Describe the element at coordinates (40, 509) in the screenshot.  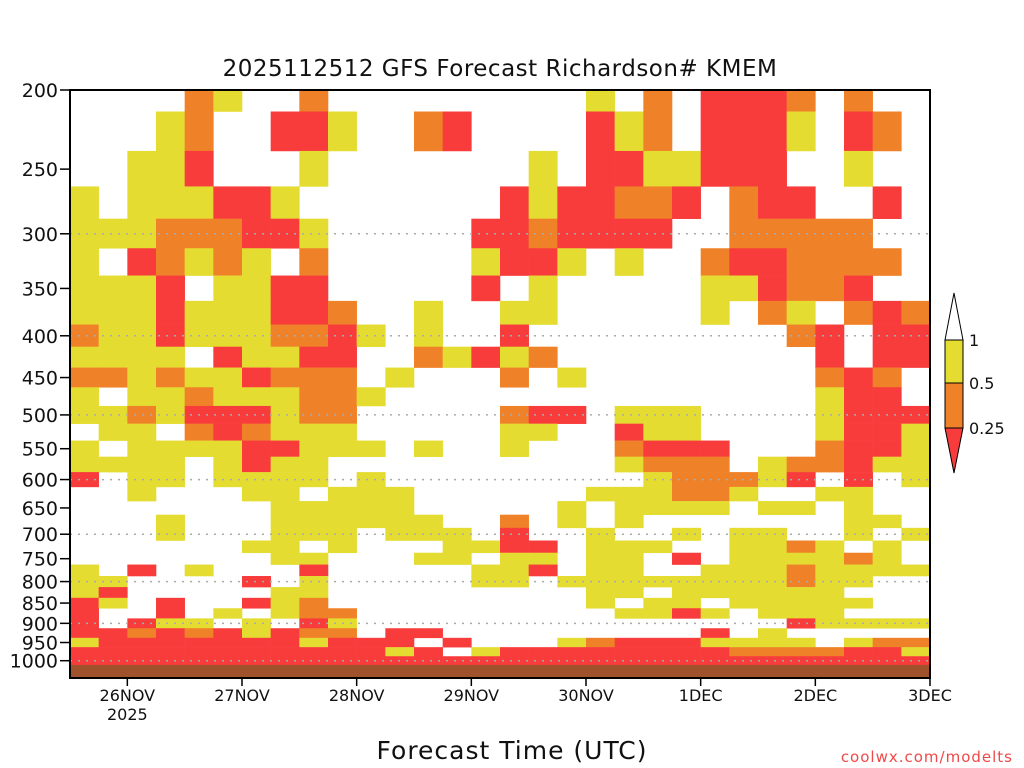
I see `y-tick-label: 650` at that location.